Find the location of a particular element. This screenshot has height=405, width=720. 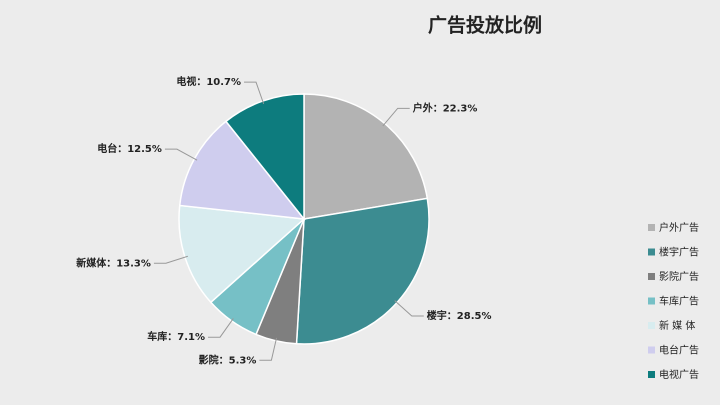

data-label: 新媒体：13.3% is located at coordinates (113, 262).